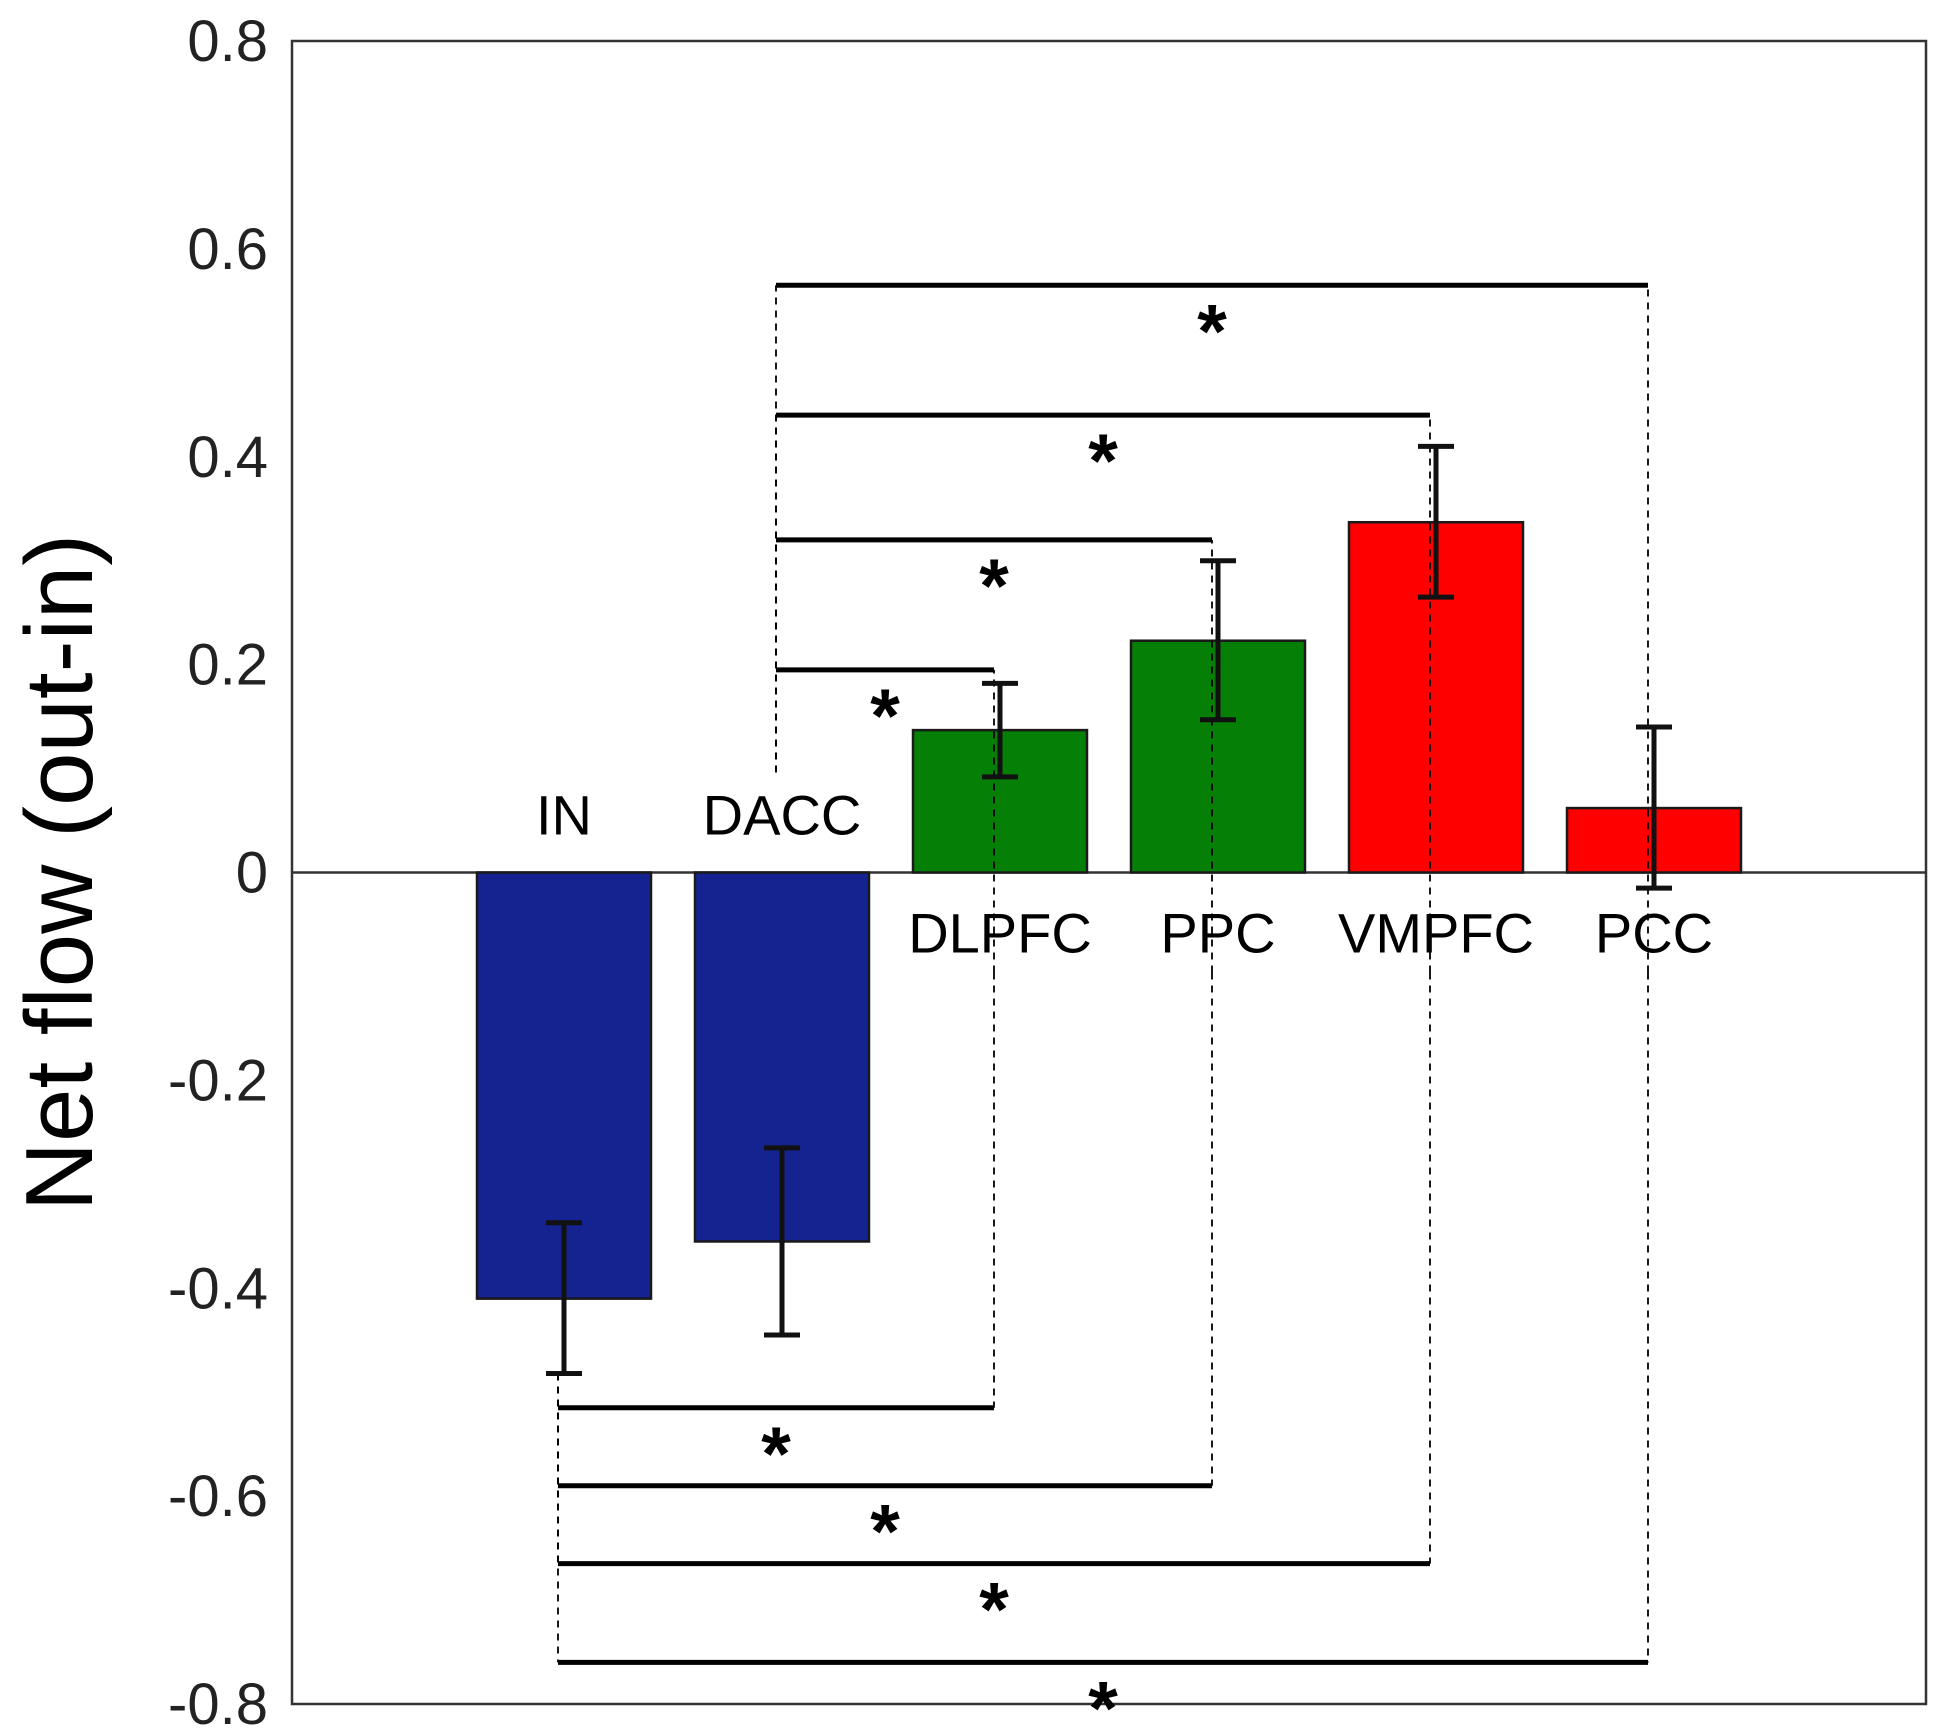  Describe the element at coordinates (885, 820) in the screenshot. I see `significance-dacc-dlpfc: *` at that location.